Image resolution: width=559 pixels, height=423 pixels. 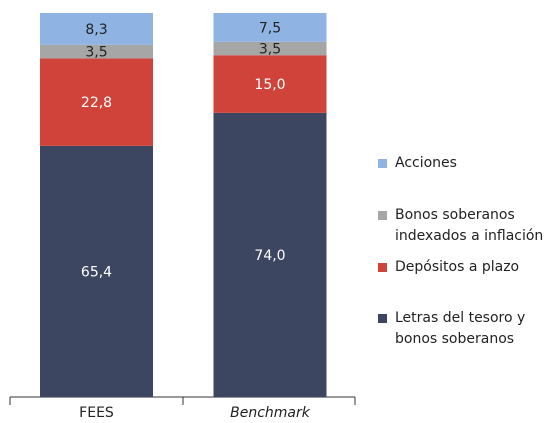 I want to click on value-label: 15,0, so click(x=269, y=85).